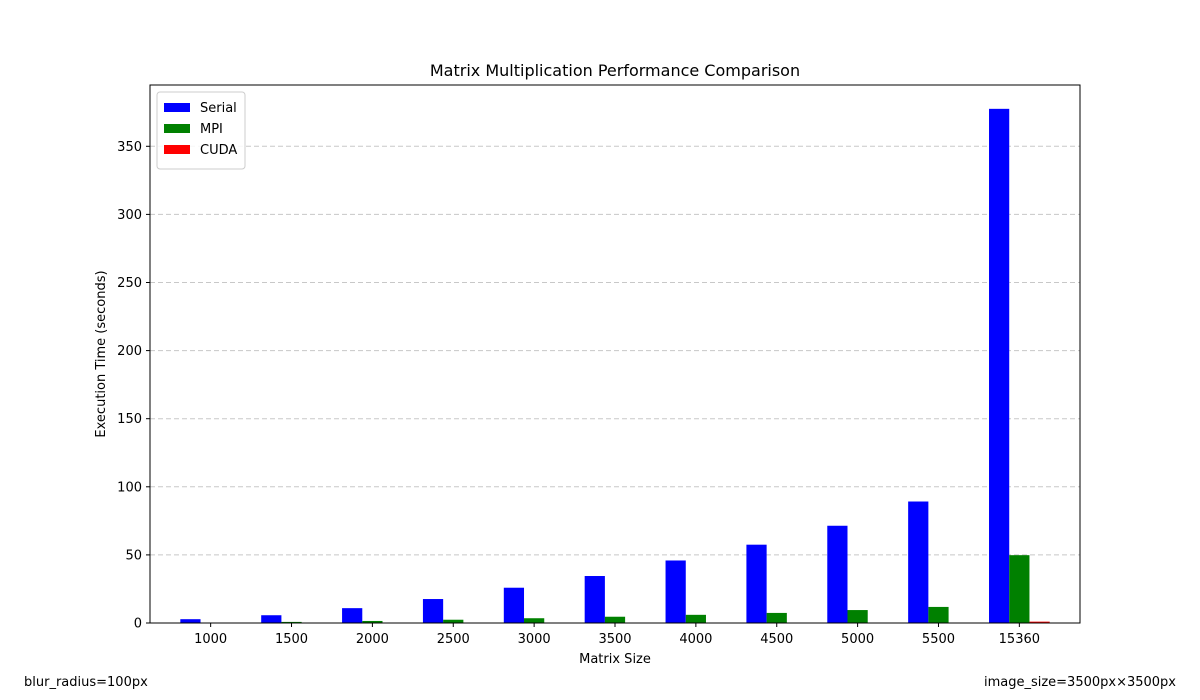 Image resolution: width=1200 pixels, height=700 pixels. What do you see at coordinates (372, 639) in the screenshot?
I see `x-tick-label: 2000` at bounding box center [372, 639].